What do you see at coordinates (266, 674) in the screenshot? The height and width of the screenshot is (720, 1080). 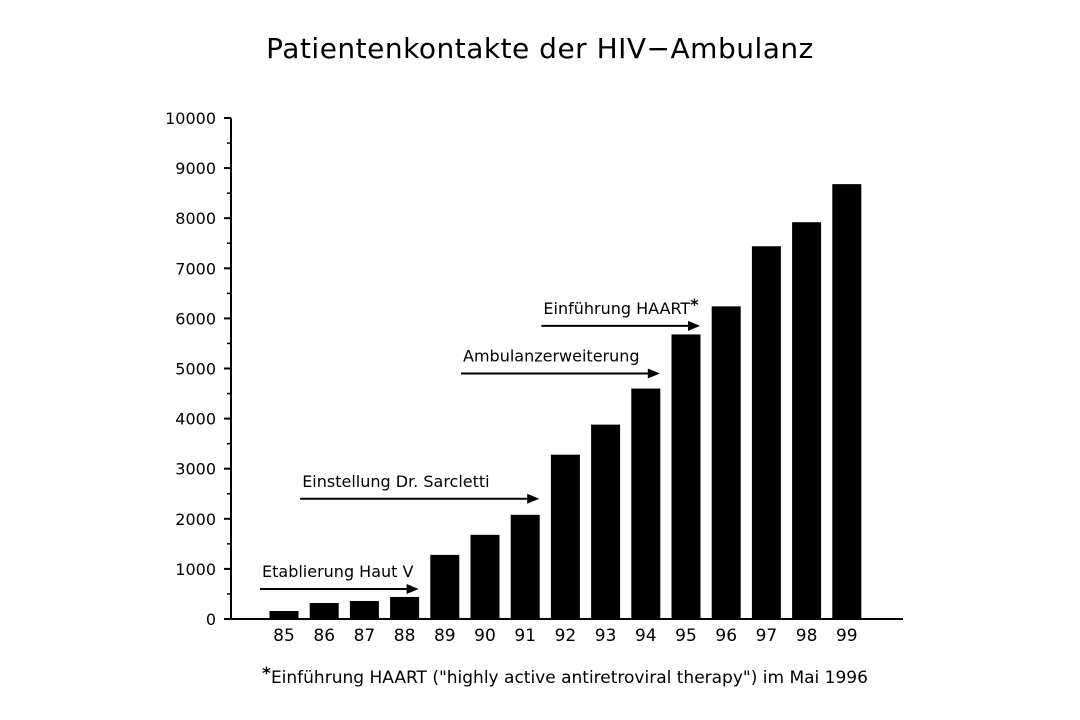 I see `footnote-marker: *` at bounding box center [266, 674].